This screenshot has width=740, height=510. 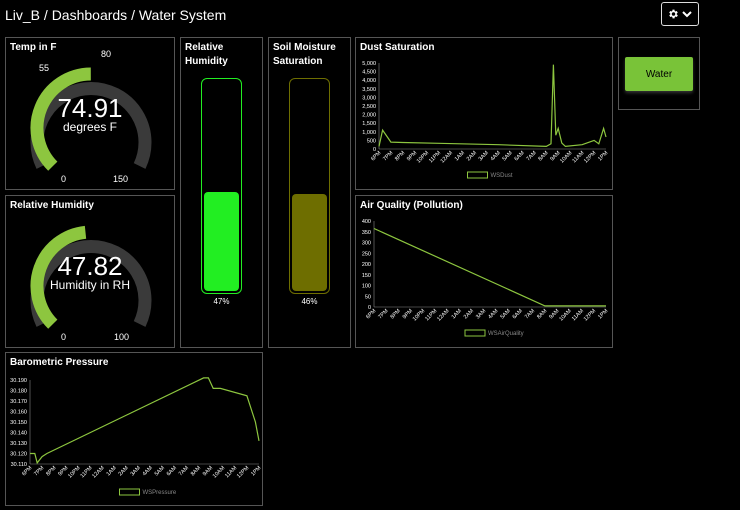 What do you see at coordinates (221, 186) in the screenshot?
I see `humidity-bar-frame` at bounding box center [221, 186].